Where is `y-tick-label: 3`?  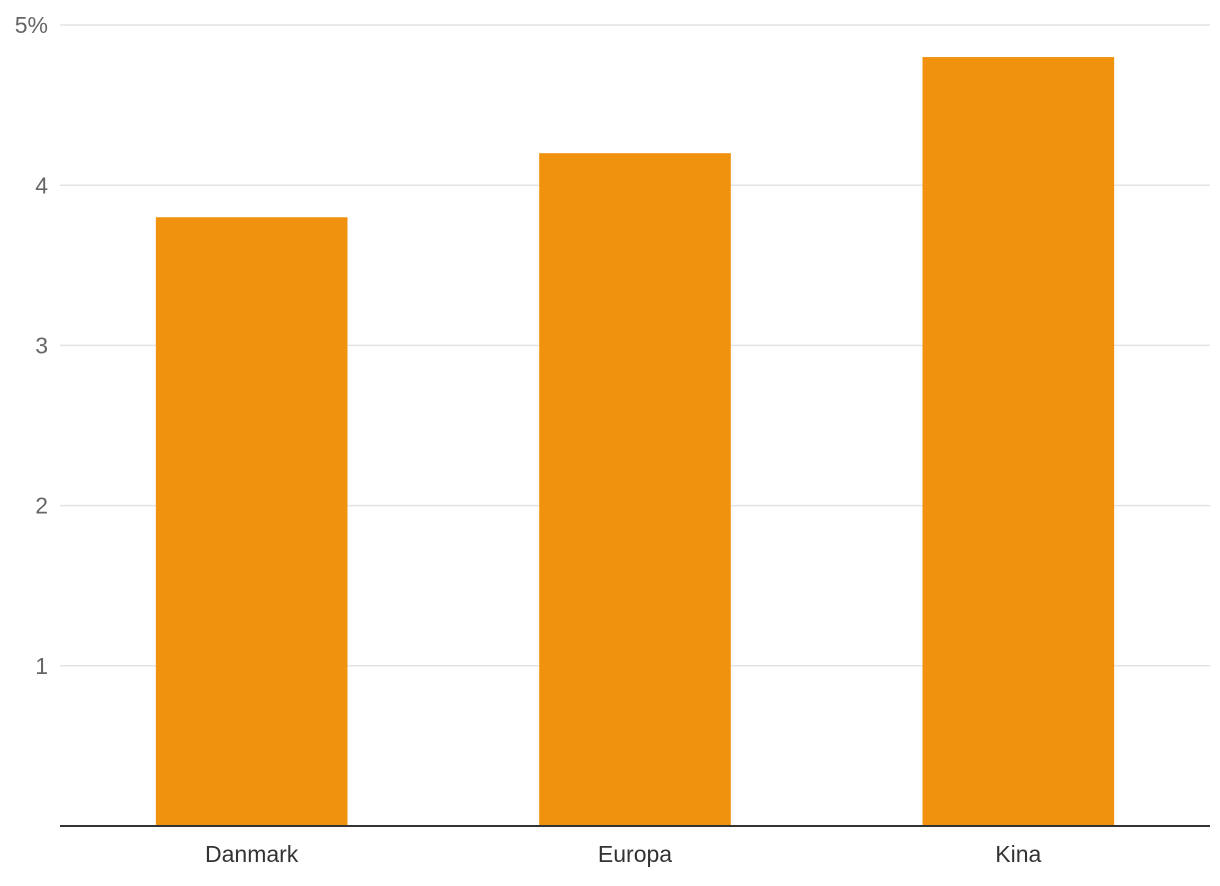 y-tick-label: 3 is located at coordinates (41, 345).